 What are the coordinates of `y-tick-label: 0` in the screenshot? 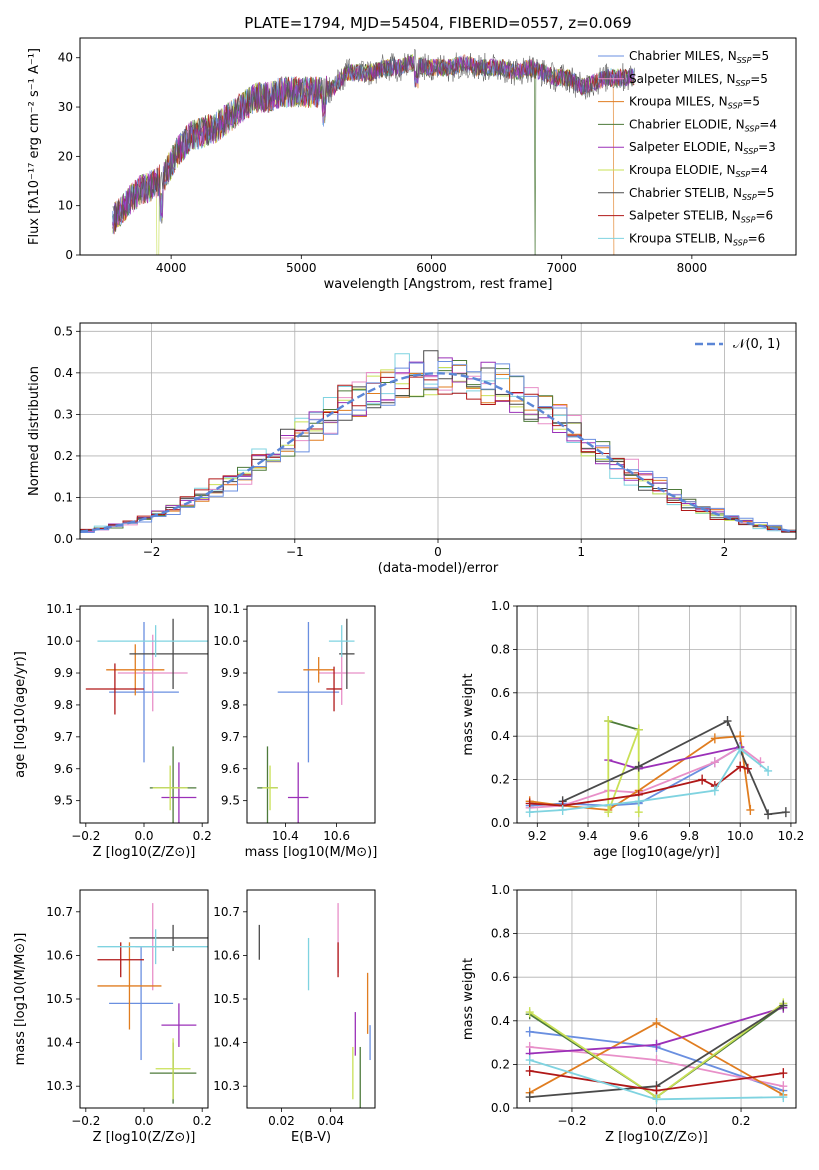 It's located at (69, 255).